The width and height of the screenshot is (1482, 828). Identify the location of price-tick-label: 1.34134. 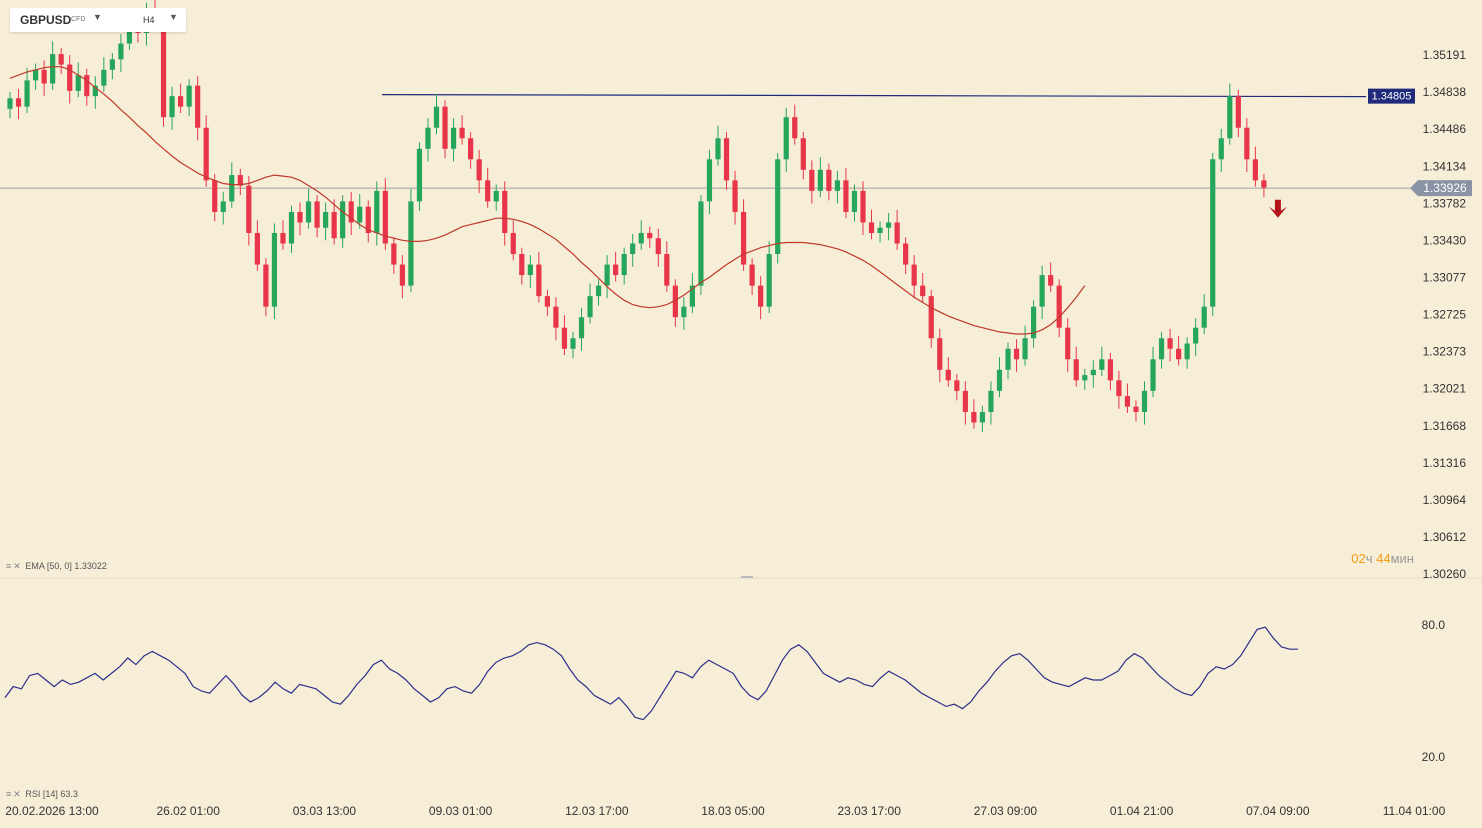
(1445, 166).